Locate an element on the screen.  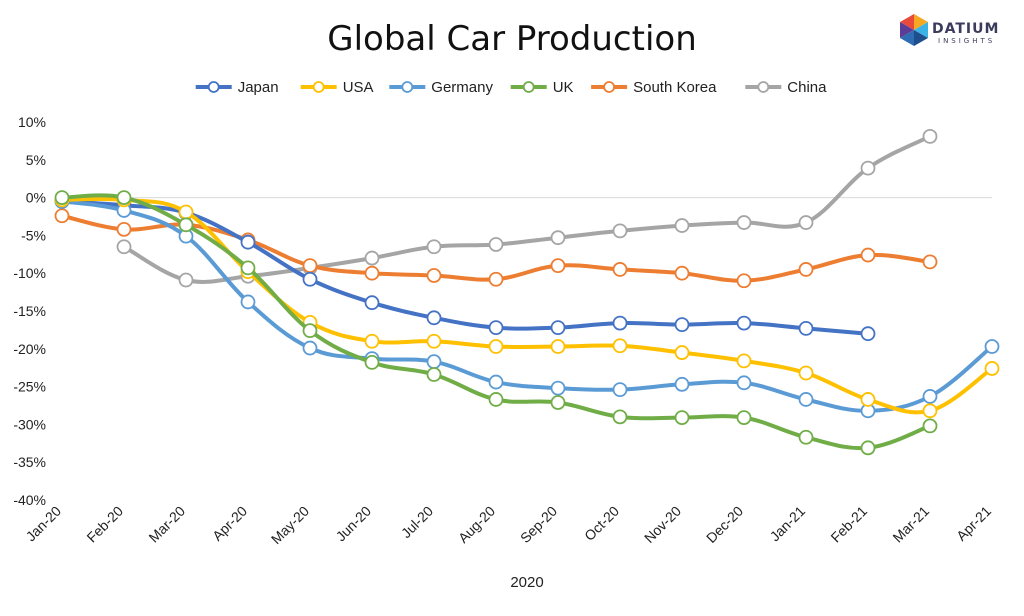
x-tick-label: Dec-20 is located at coordinates (724, 524).